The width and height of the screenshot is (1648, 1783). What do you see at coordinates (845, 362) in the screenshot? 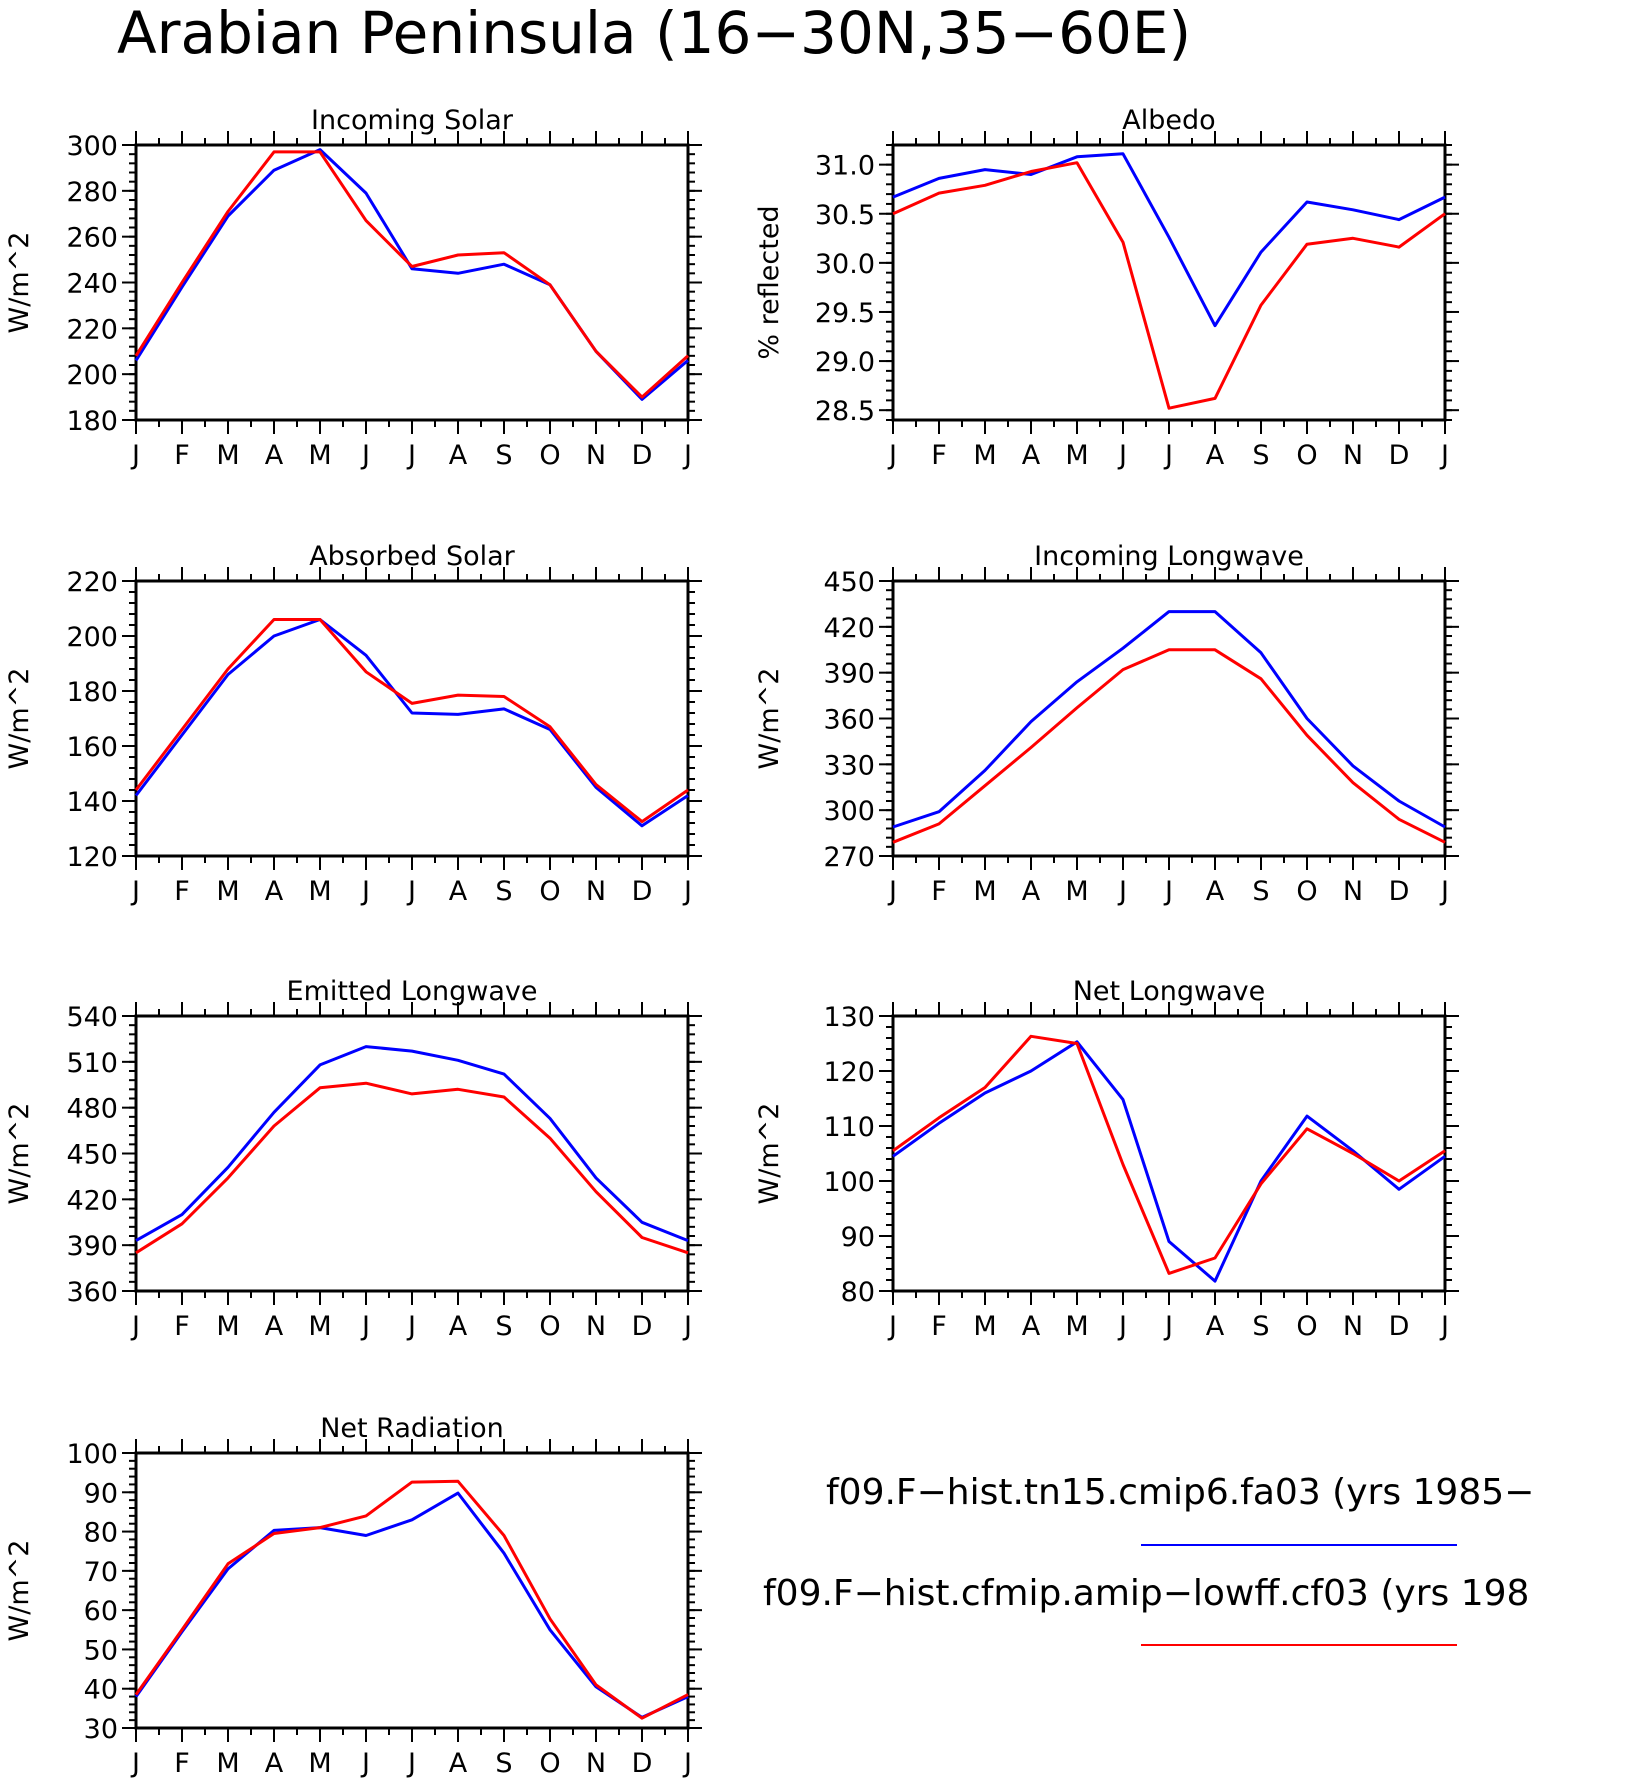
I see `y-tick-label: 29.0` at bounding box center [845, 362].